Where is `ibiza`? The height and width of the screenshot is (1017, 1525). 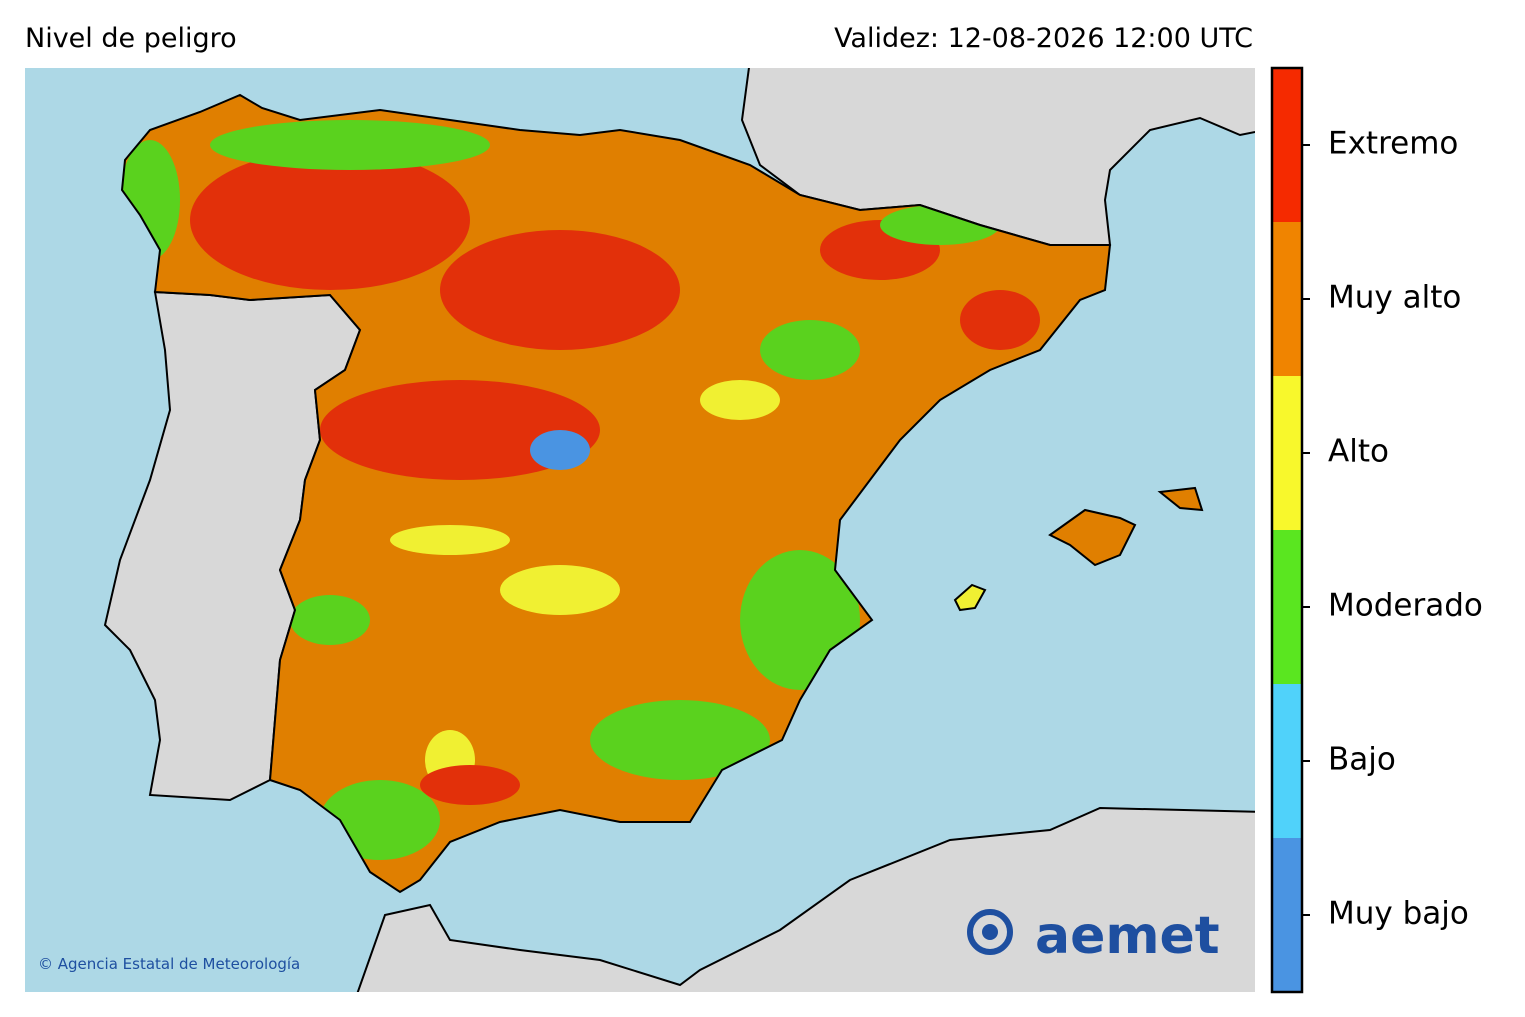
ibiza is located at coordinates (970, 597).